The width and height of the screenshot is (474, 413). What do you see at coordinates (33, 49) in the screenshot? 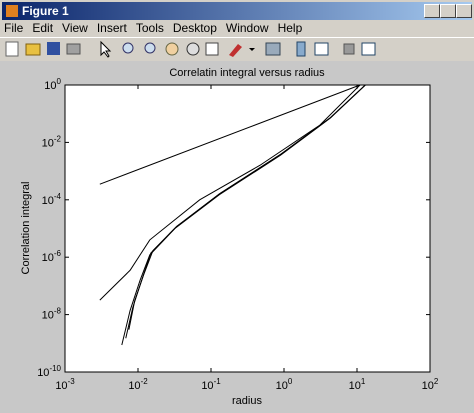
I see `open-icon` at bounding box center [33, 49].